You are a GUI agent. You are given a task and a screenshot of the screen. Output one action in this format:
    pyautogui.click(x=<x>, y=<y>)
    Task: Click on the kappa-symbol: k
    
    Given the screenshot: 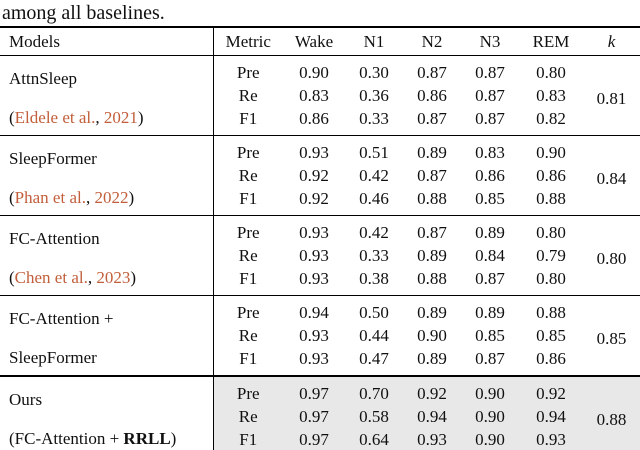 What is the action you would take?
    pyautogui.click(x=611, y=41)
    